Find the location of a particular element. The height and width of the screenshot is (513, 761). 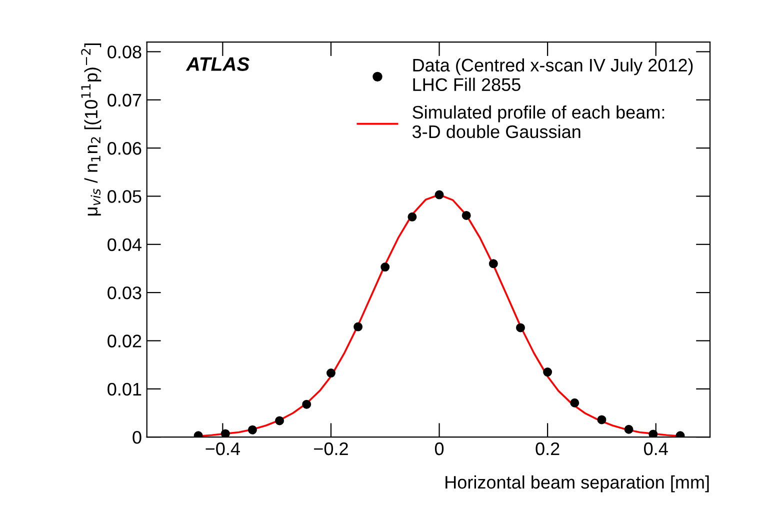

y-tick-label: 0.07 is located at coordinates (125, 100).